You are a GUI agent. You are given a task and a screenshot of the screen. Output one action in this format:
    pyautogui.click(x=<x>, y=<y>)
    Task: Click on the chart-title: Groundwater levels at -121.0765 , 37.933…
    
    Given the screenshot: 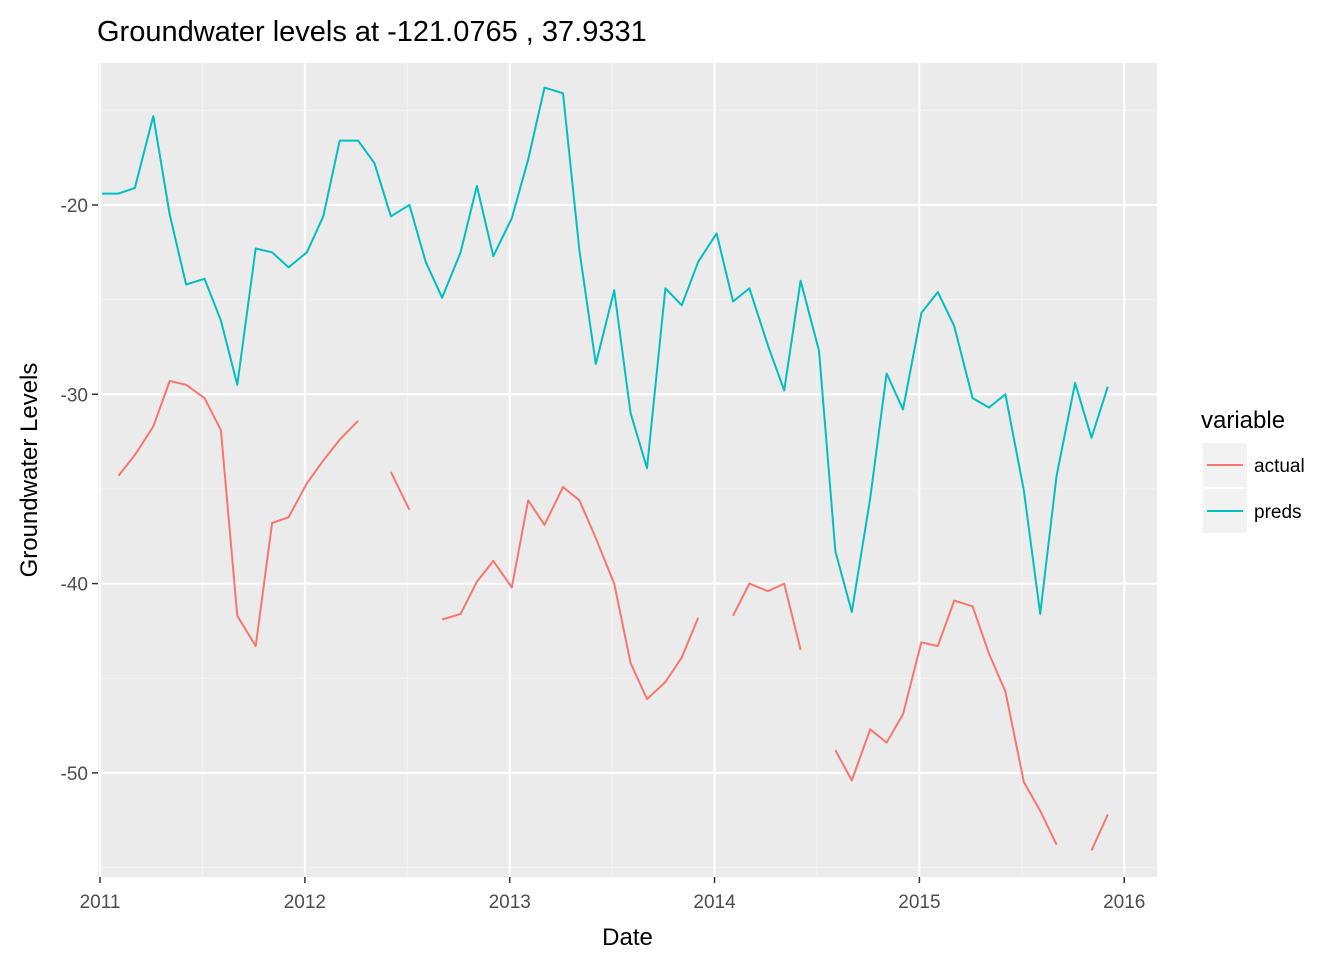 What is the action you would take?
    pyautogui.click(x=372, y=32)
    